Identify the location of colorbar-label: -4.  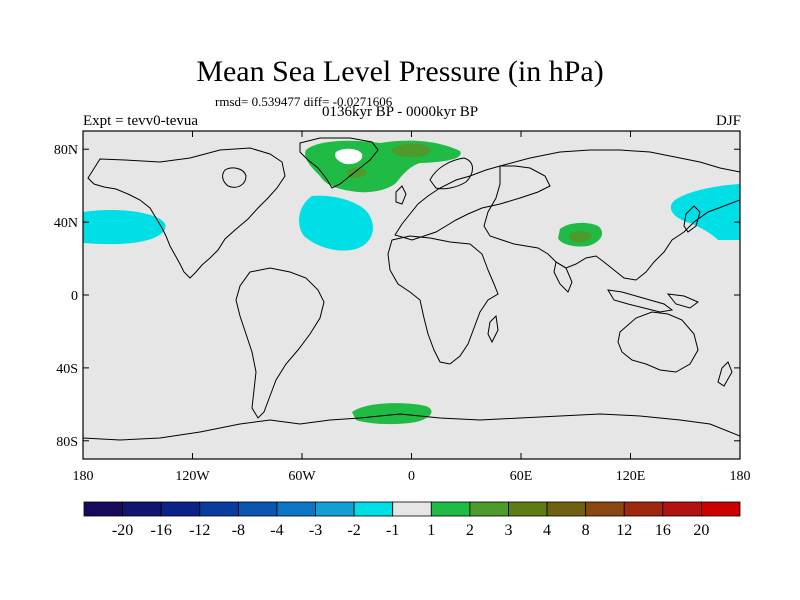
(276, 530).